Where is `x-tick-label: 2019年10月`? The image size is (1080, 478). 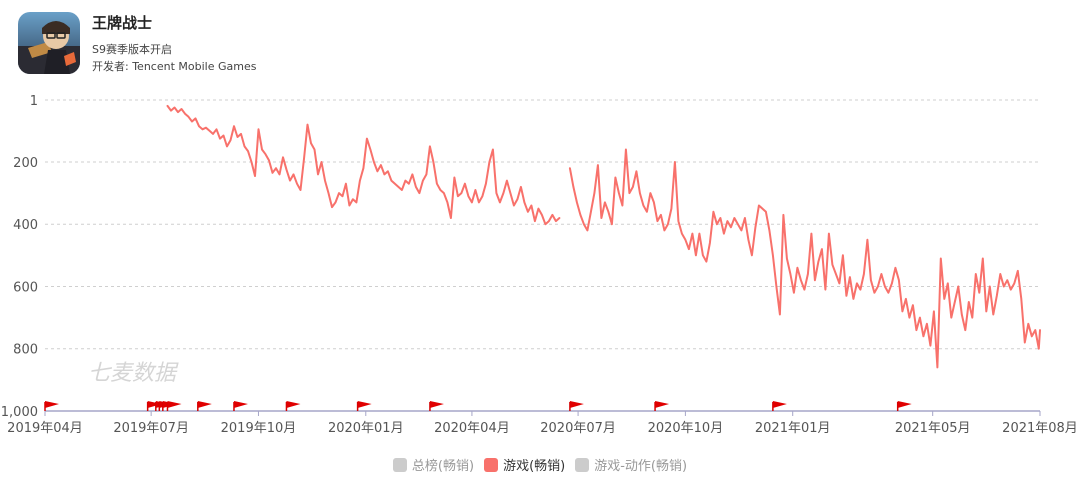 x-tick-label: 2019年10月 is located at coordinates (259, 428).